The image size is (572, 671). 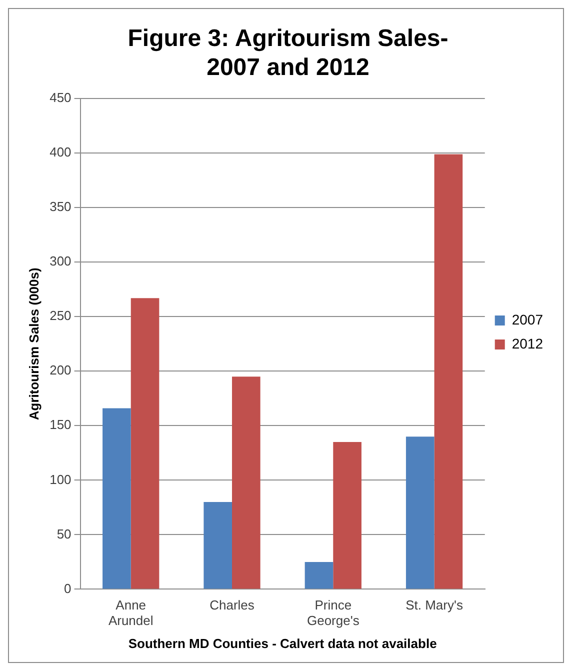 What do you see at coordinates (64, 534) in the screenshot?
I see `y-tick-label: 50` at bounding box center [64, 534].